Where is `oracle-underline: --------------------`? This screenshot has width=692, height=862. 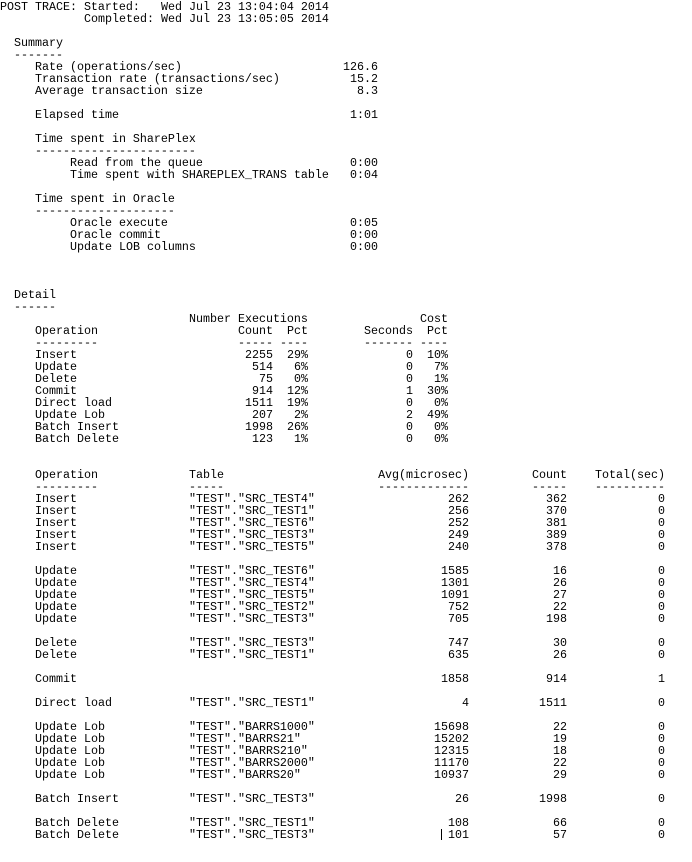 oracle-underline: -------------------- is located at coordinates (105, 211).